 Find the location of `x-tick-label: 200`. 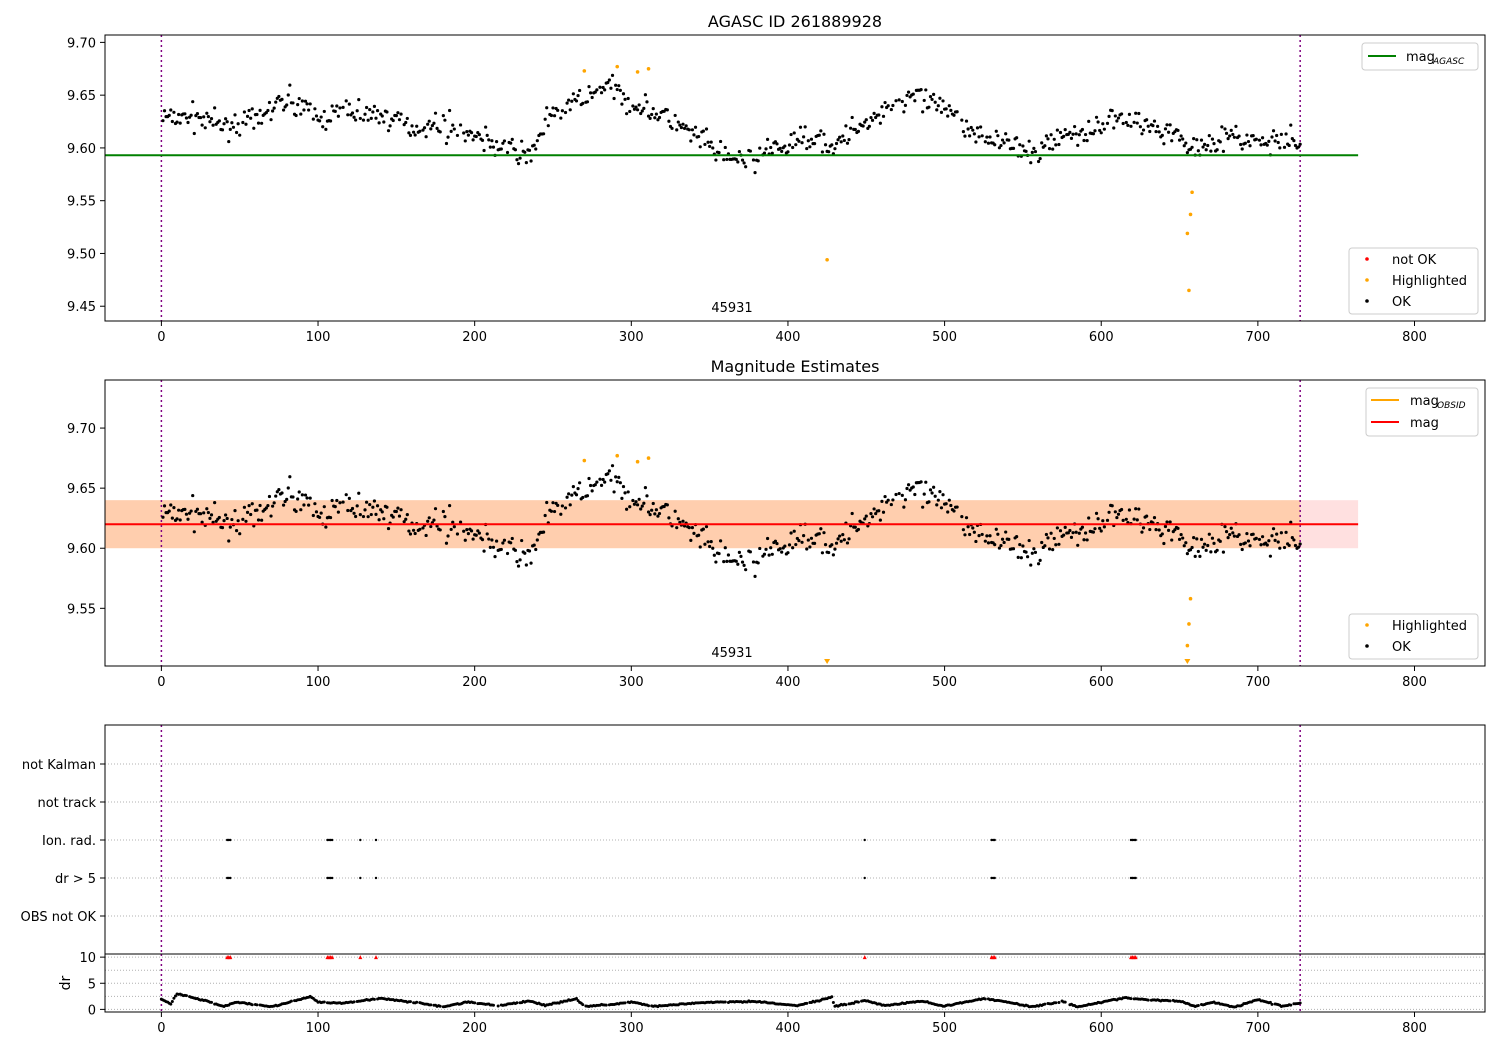

x-tick-label: 200 is located at coordinates (474, 1028).